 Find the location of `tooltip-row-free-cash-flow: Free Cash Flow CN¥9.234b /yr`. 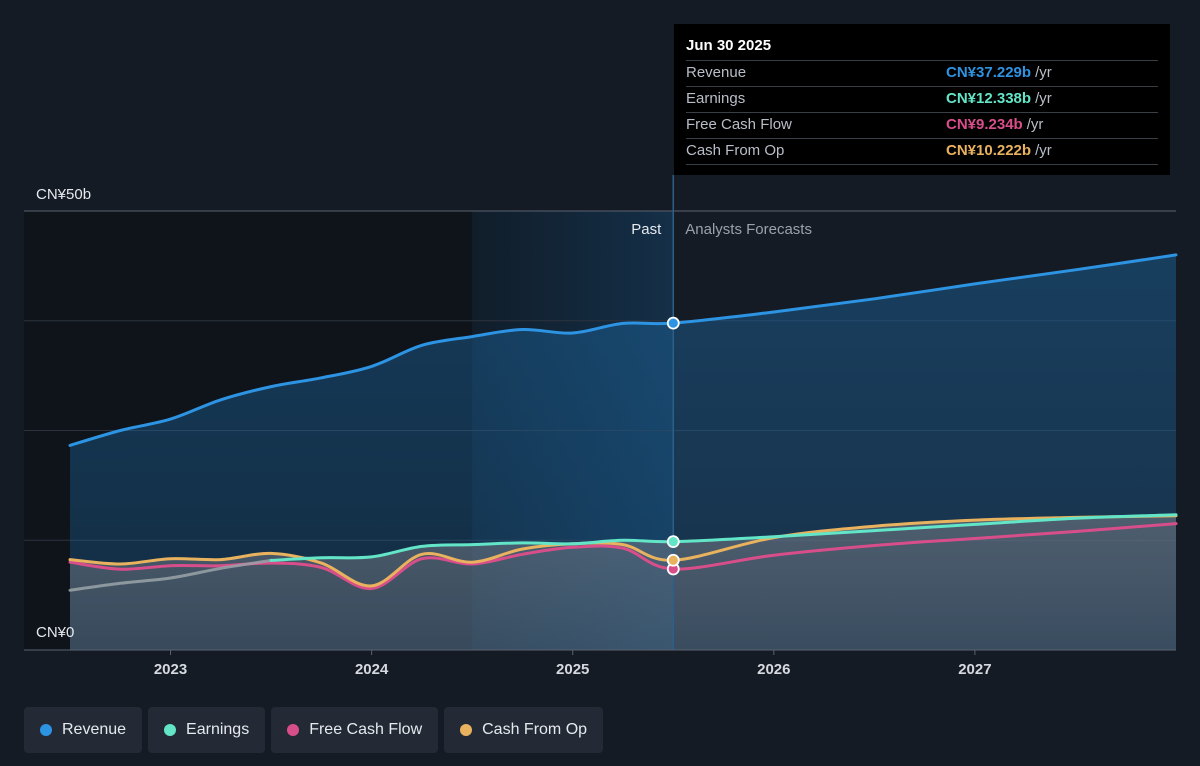

tooltip-row-free-cash-flow: Free Cash Flow CN¥9.234b /yr is located at coordinates (922, 125).